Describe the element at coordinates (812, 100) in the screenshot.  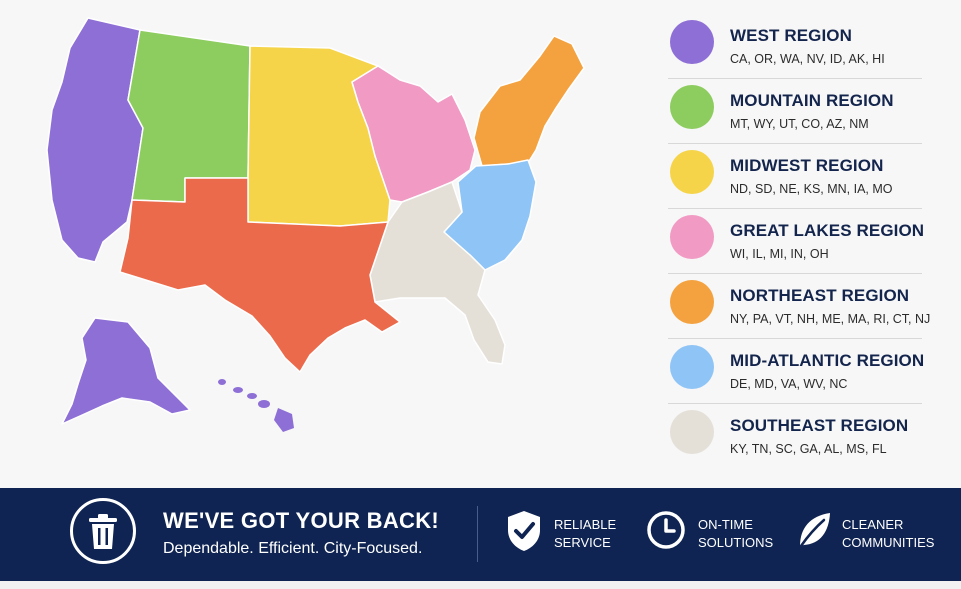
I see `legend-region-name: MOUNTAIN REGION` at that location.